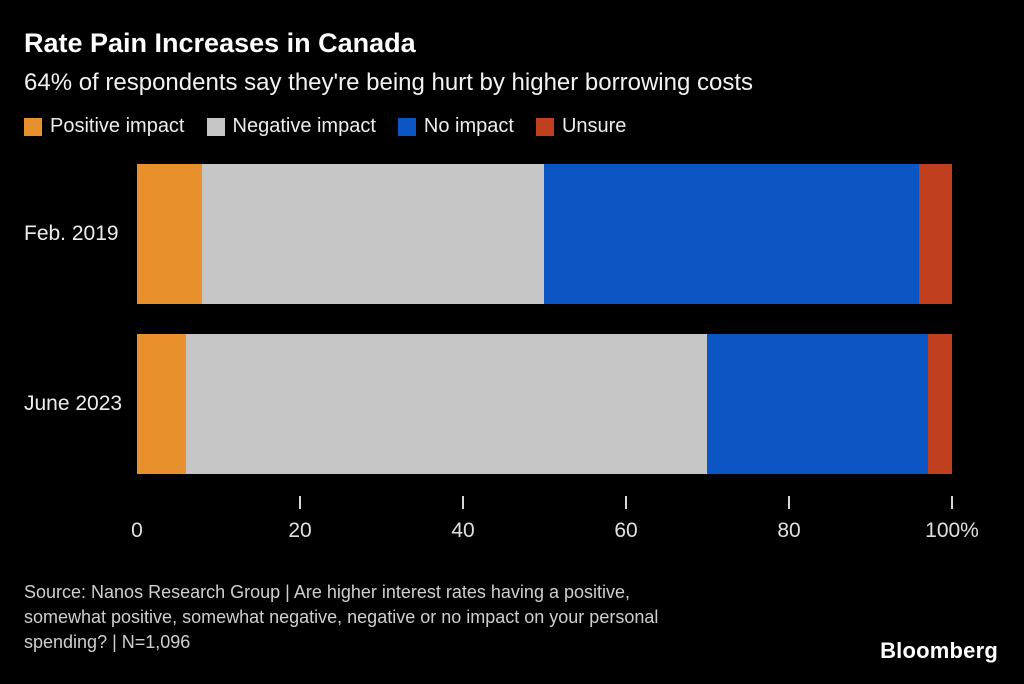 This screenshot has width=1024, height=684. I want to click on legend-swatch-no-impact, so click(406, 126).